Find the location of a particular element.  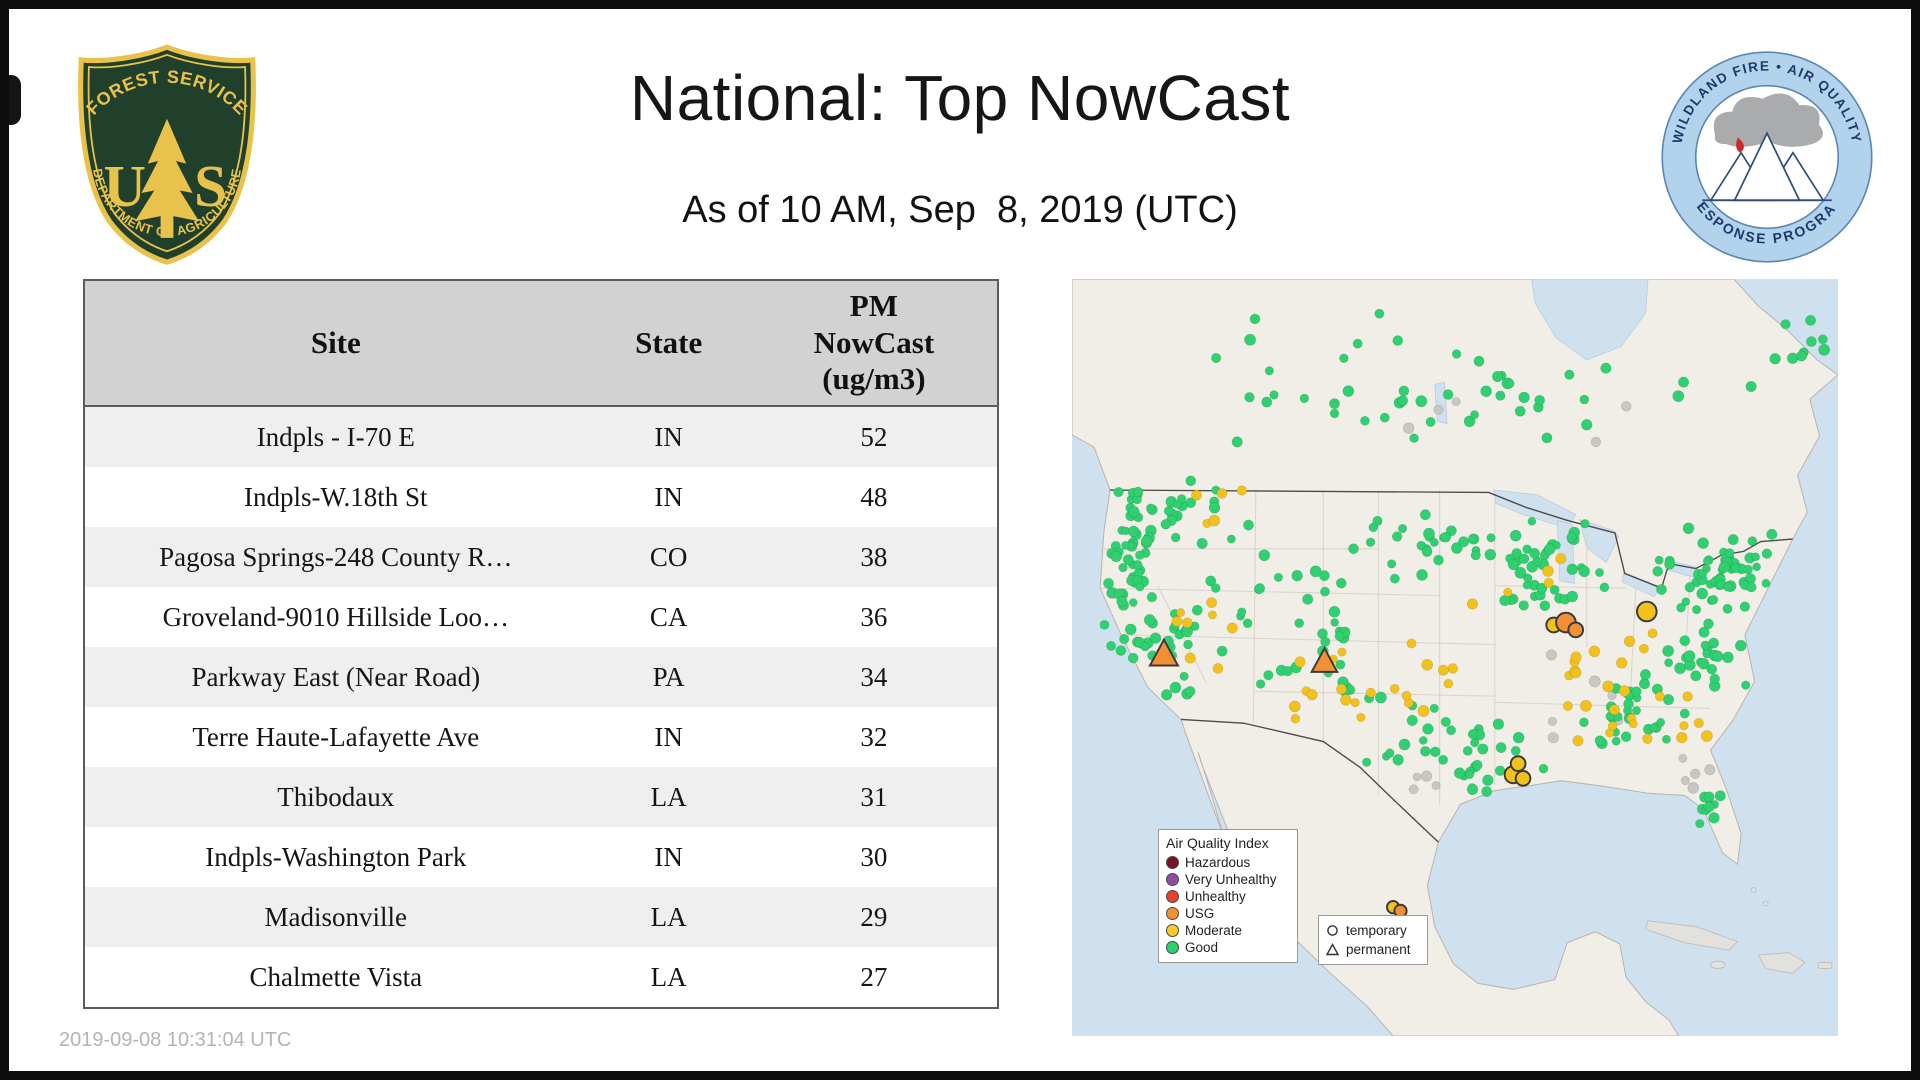

table-row: Terre Haute-Lafayette Ave IN 32 is located at coordinates (541, 737).